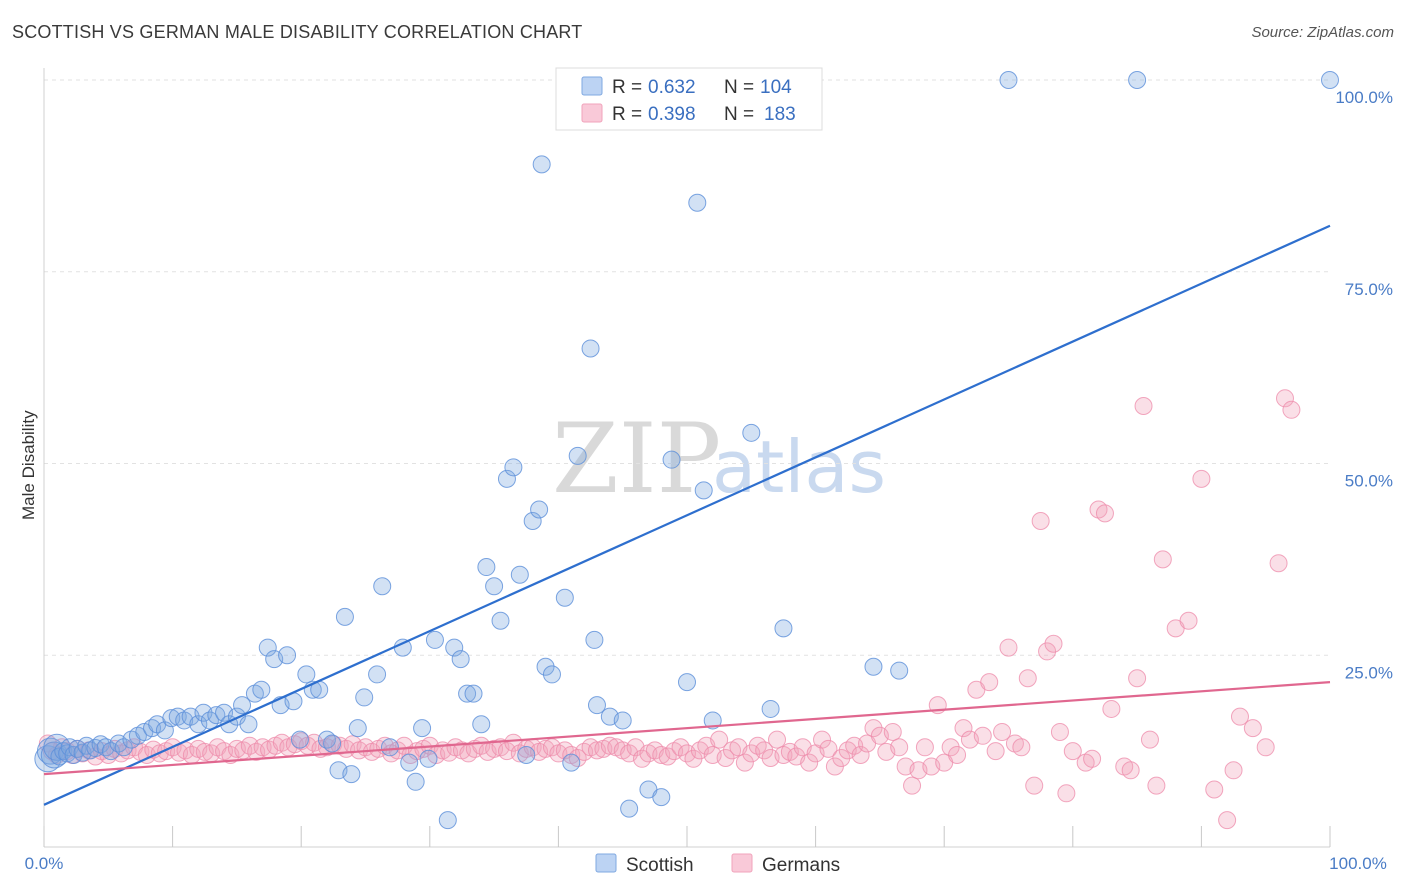  What do you see at coordinates (606, 863) in the screenshot?
I see `bottom-legend-swatch-scottish` at bounding box center [606, 863].